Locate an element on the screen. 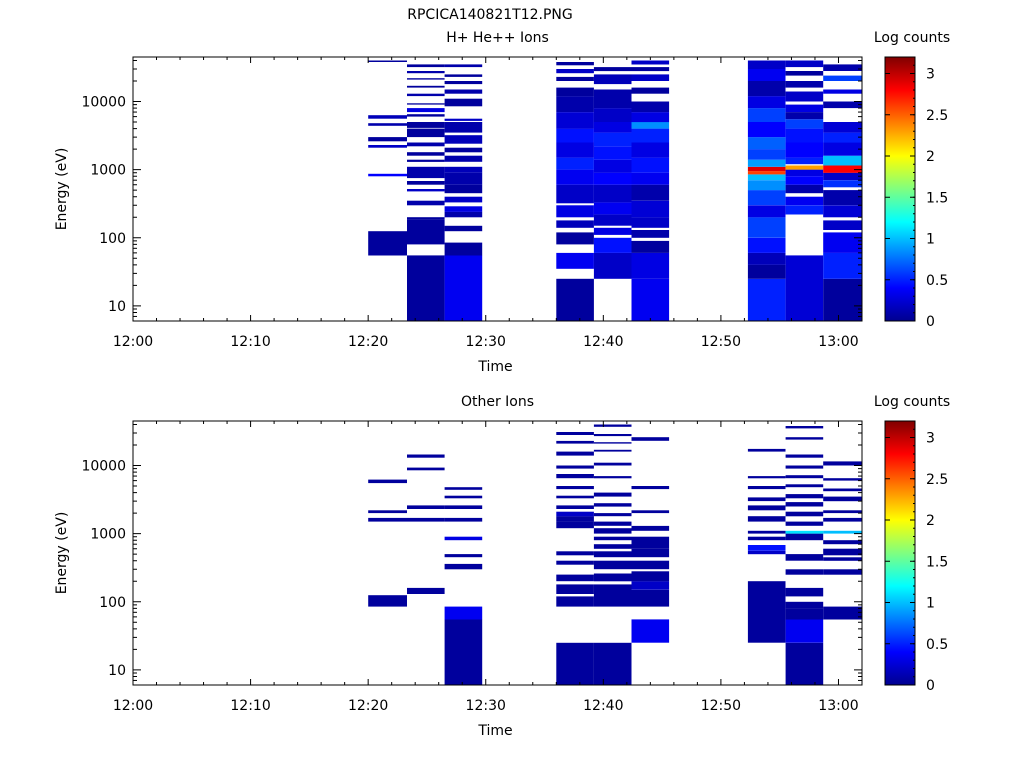 The width and height of the screenshot is (1024, 768). colorbar-tick-label: 1.5 is located at coordinates (937, 562).